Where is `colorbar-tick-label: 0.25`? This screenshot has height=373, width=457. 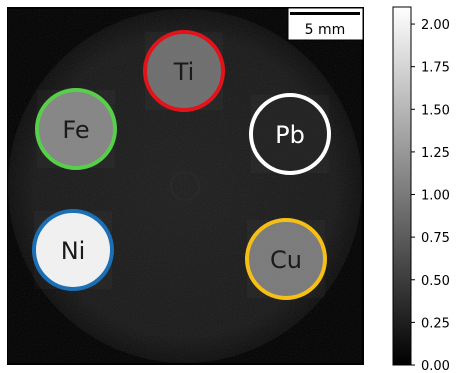
colorbar-tick-label: 0.25 is located at coordinates (435, 323).